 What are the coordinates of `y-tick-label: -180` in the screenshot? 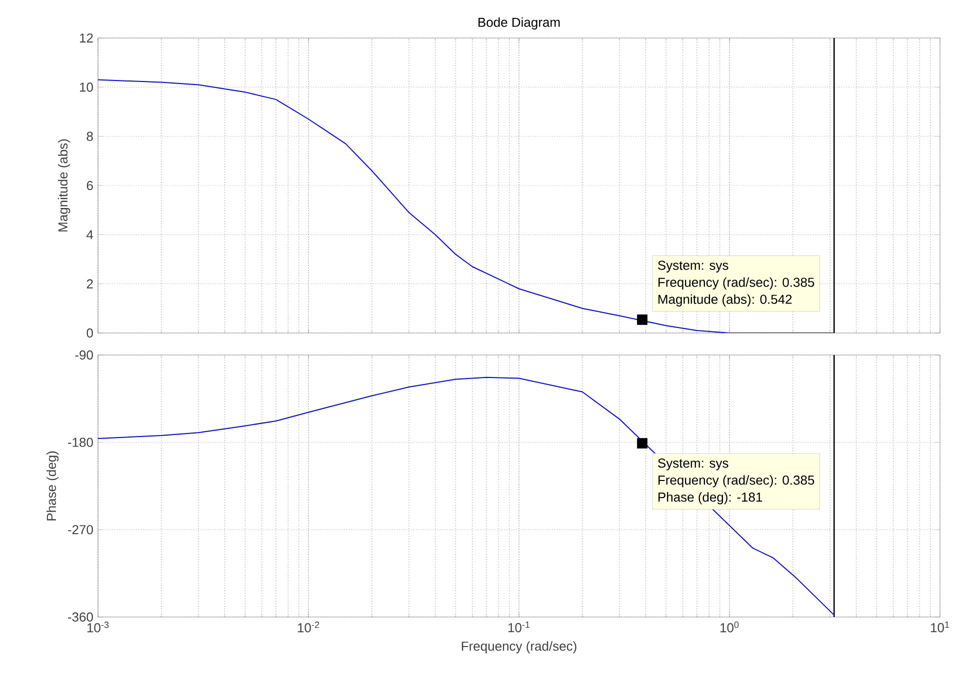 It's located at (80, 442).